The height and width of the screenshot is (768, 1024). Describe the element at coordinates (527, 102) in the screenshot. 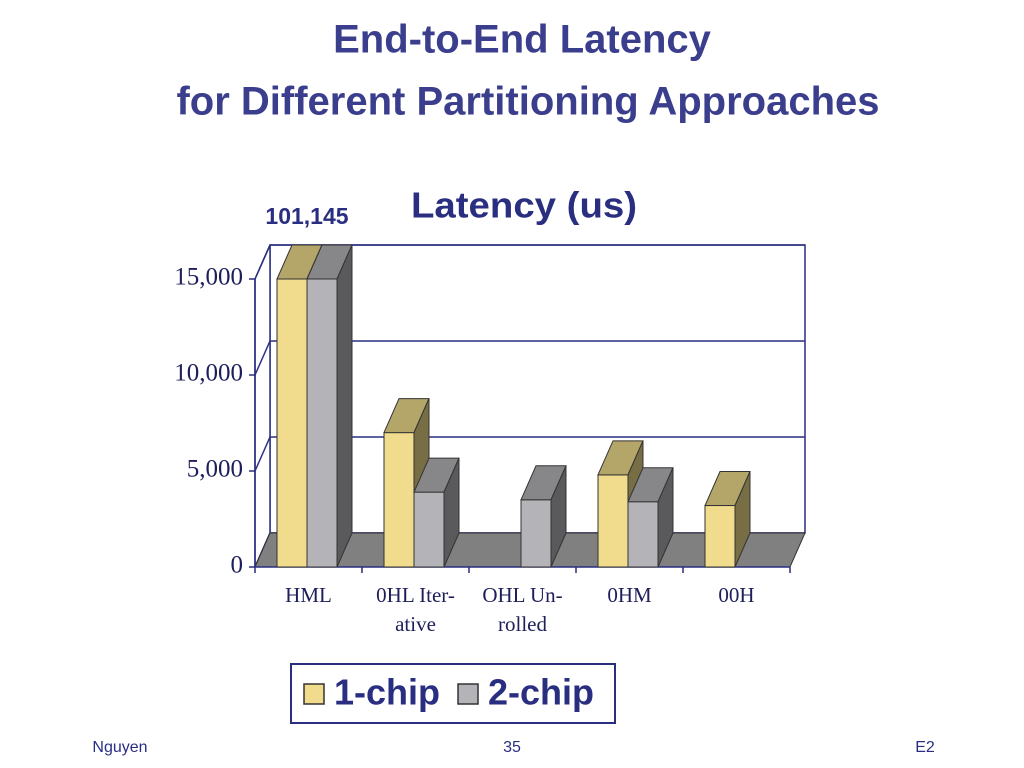

I see `slide-title: for Different Partitioning Approaches` at that location.